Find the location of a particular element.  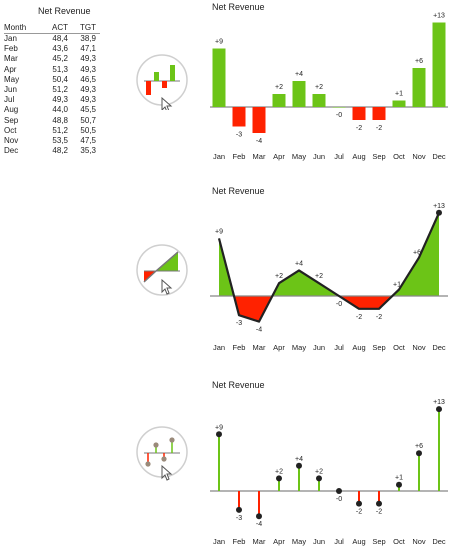

table-title: Net Revenue is located at coordinates (64, 11).